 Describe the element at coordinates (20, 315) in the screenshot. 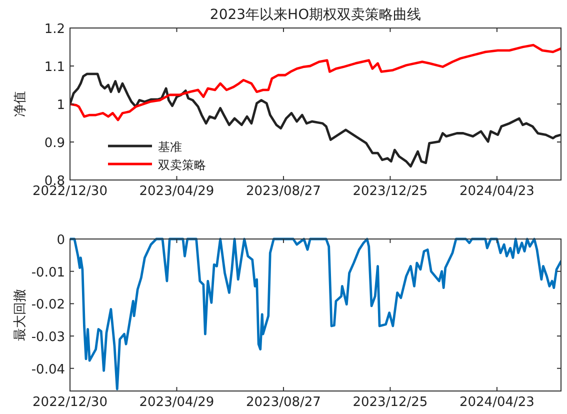

I see `y-axis-title: 最大回撤` at that location.